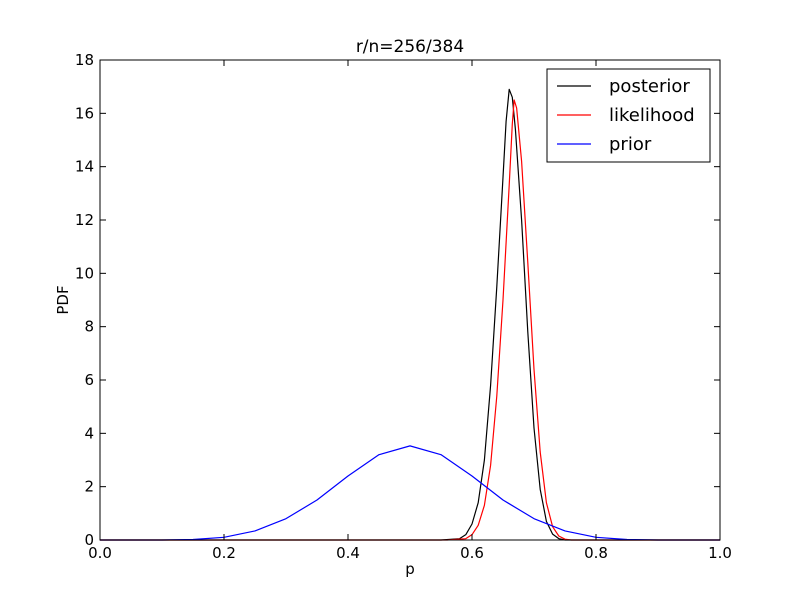  Describe the element at coordinates (100, 553) in the screenshot. I see `x-tick-label: 0.0` at that location.